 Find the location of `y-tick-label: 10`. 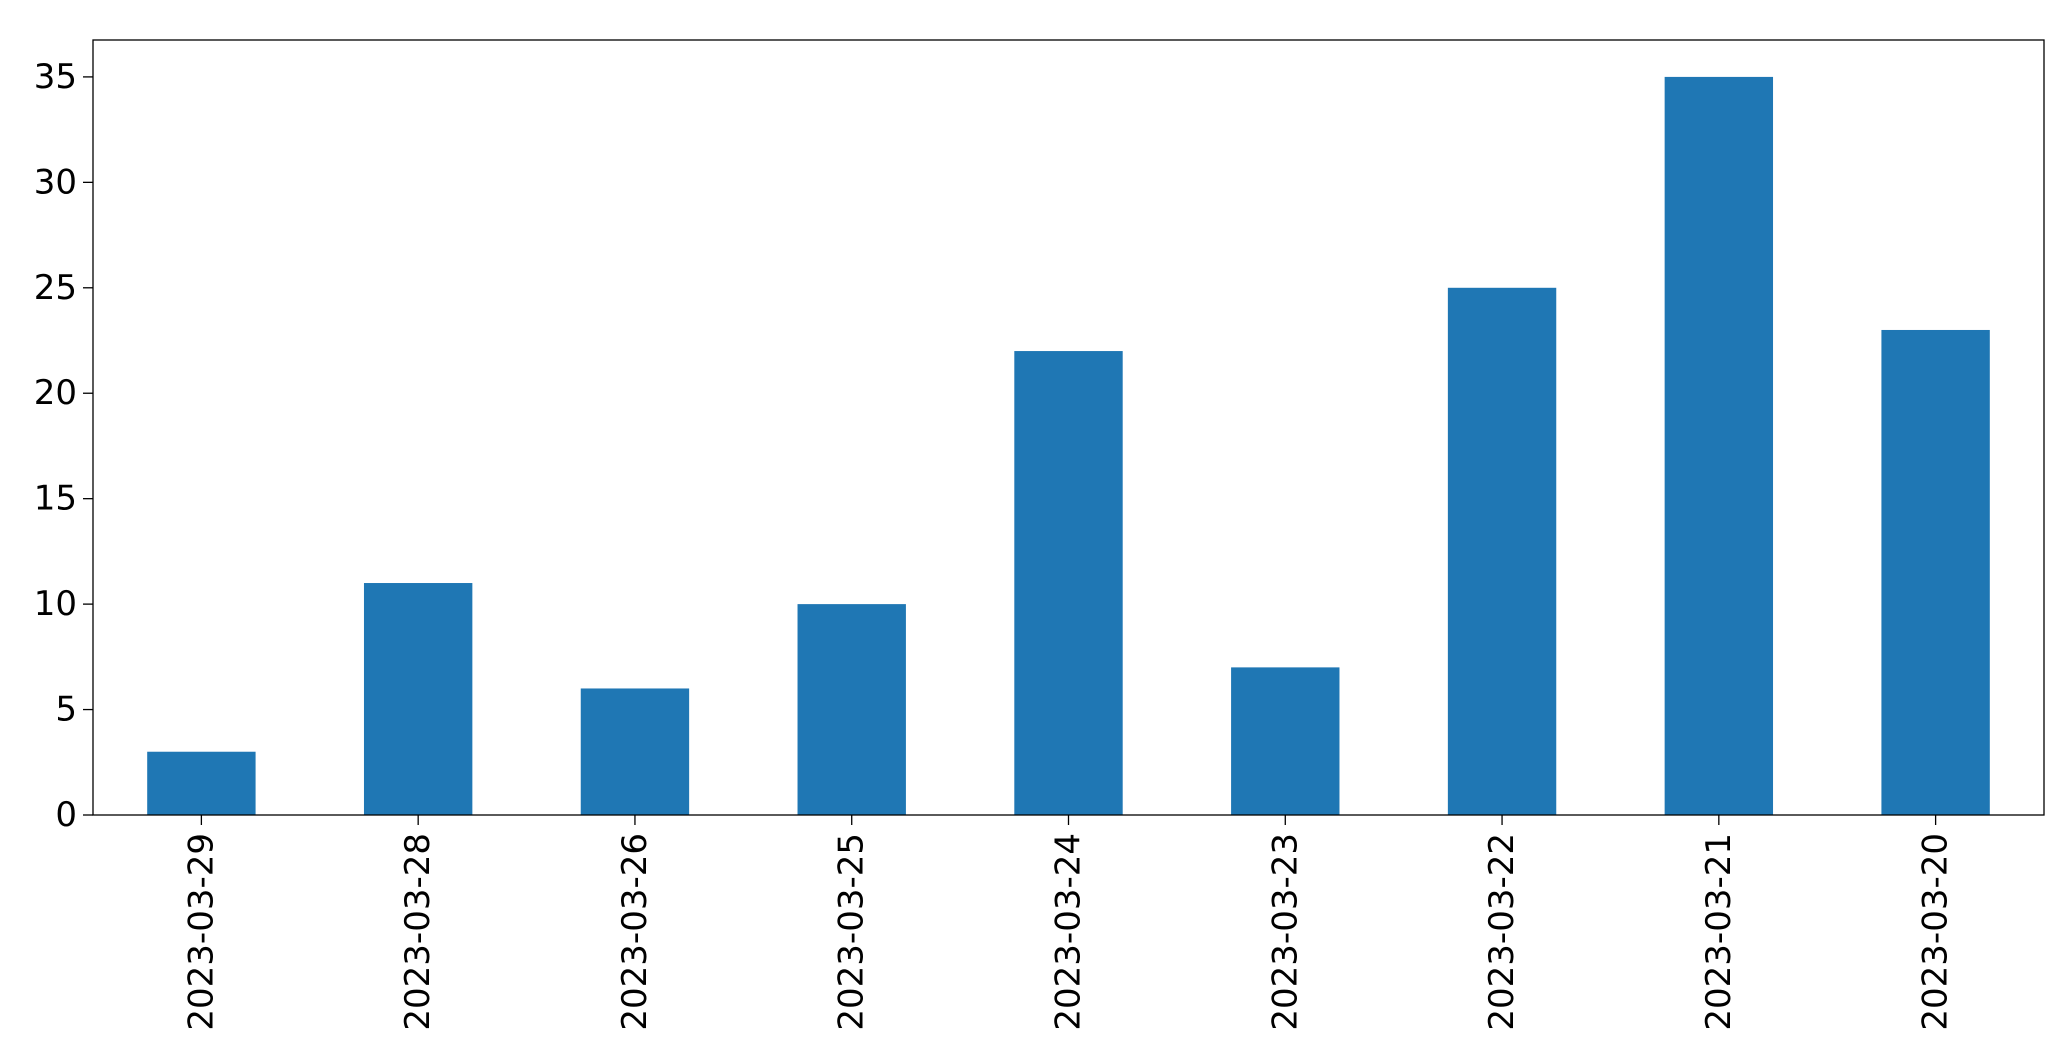

y-tick-label: 10 is located at coordinates (55, 604).